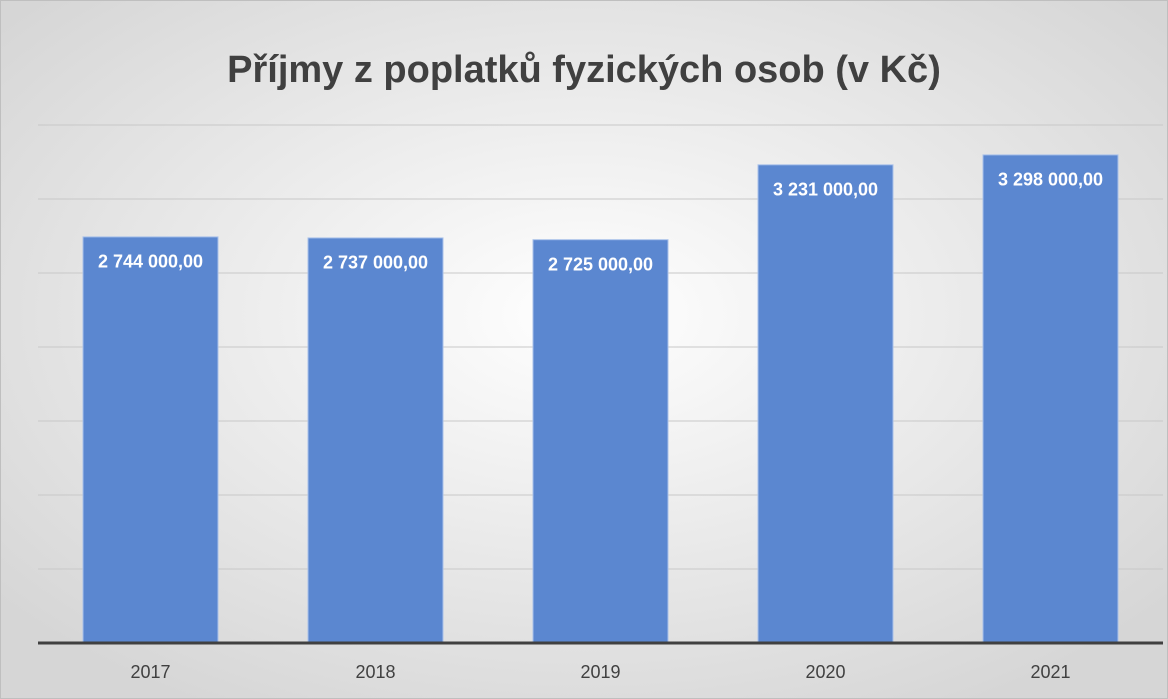 This screenshot has height=699, width=1168. Describe the element at coordinates (825, 190) in the screenshot. I see `data-label: 3 231 000,00` at that location.